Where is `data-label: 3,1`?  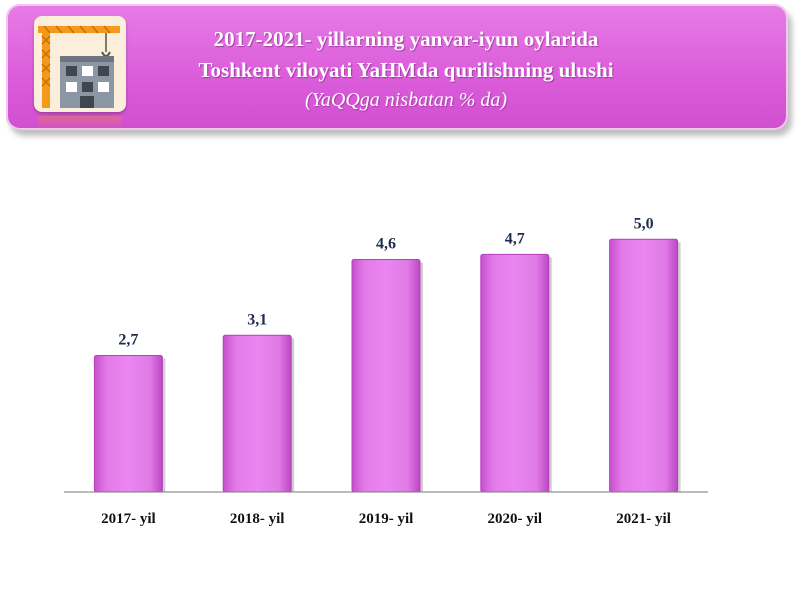
data-label: 3,1 is located at coordinates (257, 319).